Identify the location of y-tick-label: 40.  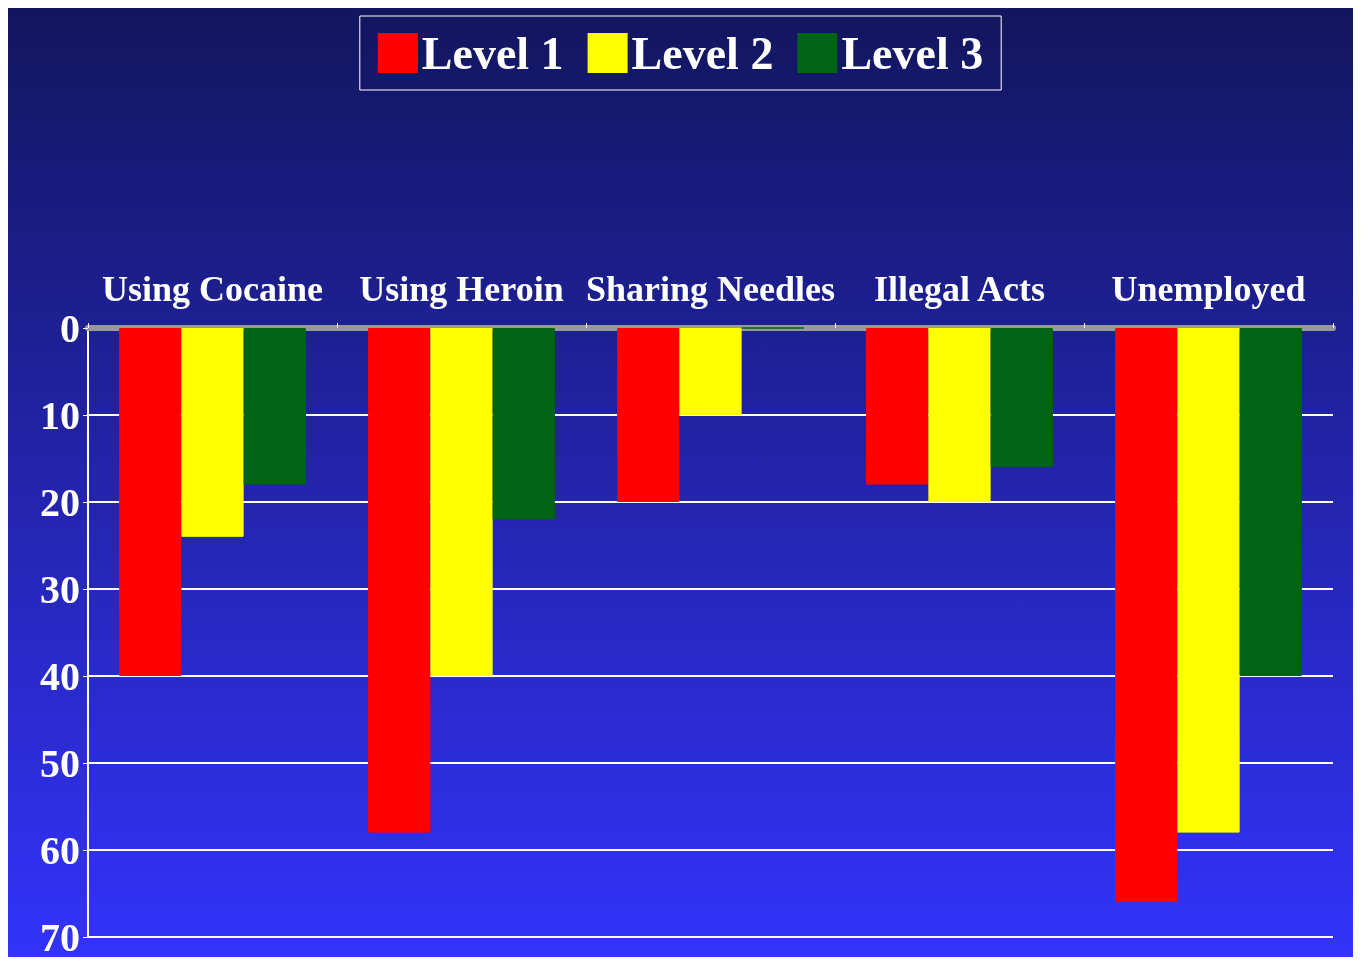
(60, 676).